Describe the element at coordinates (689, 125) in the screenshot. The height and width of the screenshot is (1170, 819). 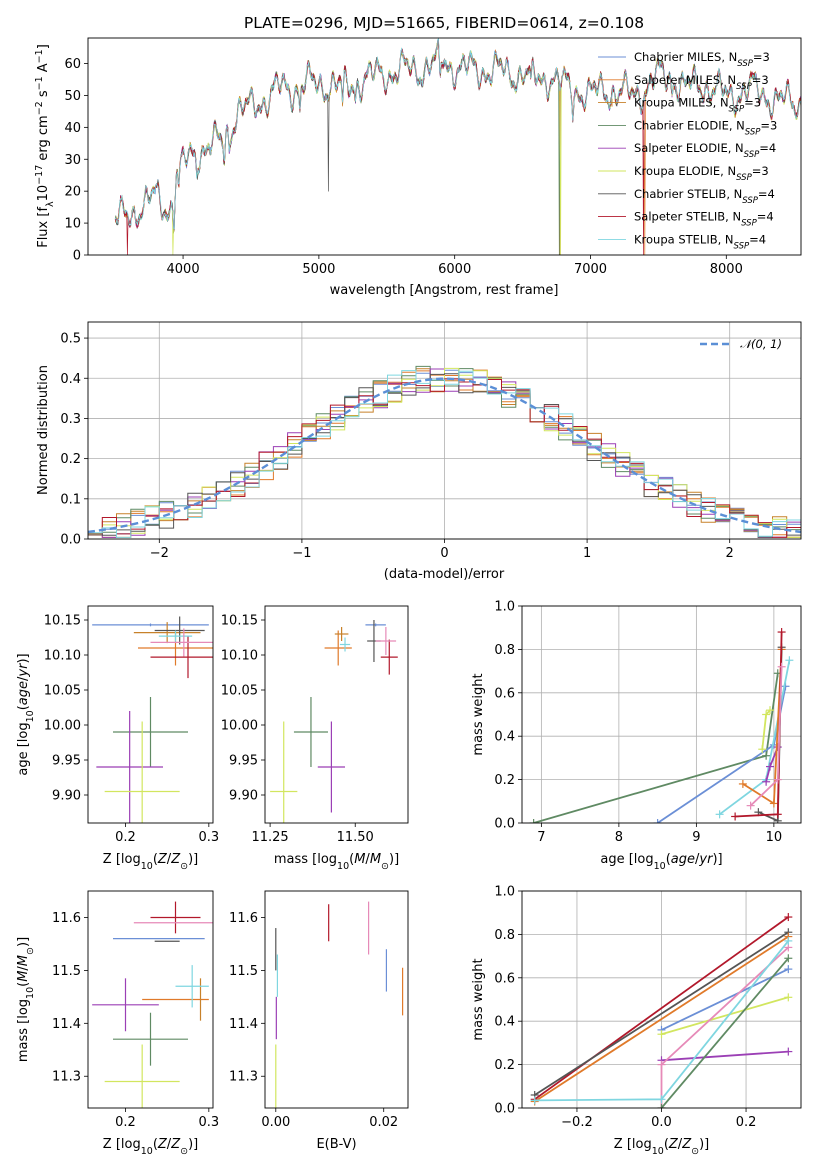
I see `legend-series-name: Chabrier ELODIE, N` at that location.